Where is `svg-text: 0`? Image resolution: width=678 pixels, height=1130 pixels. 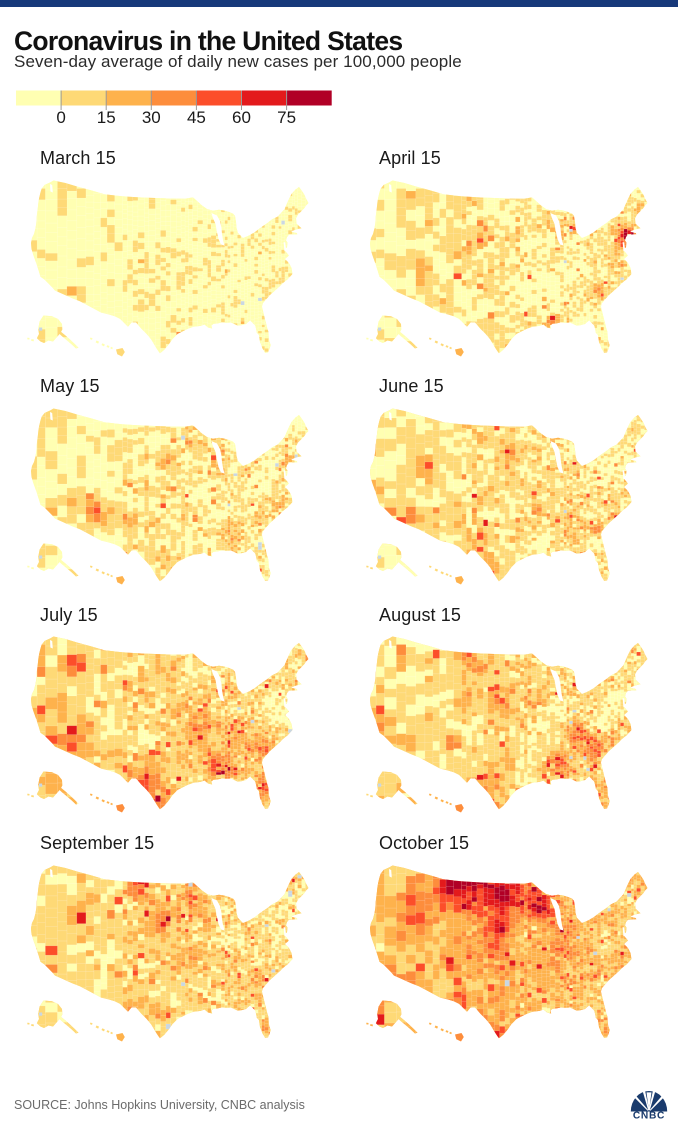
svg-text: 0 is located at coordinates (60, 117).